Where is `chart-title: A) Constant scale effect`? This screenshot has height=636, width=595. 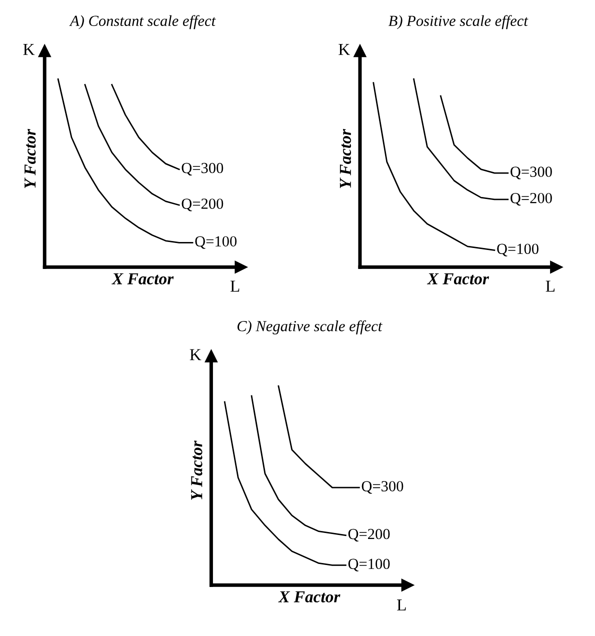
chart-title: A) Constant scale effect is located at coordinates (142, 22).